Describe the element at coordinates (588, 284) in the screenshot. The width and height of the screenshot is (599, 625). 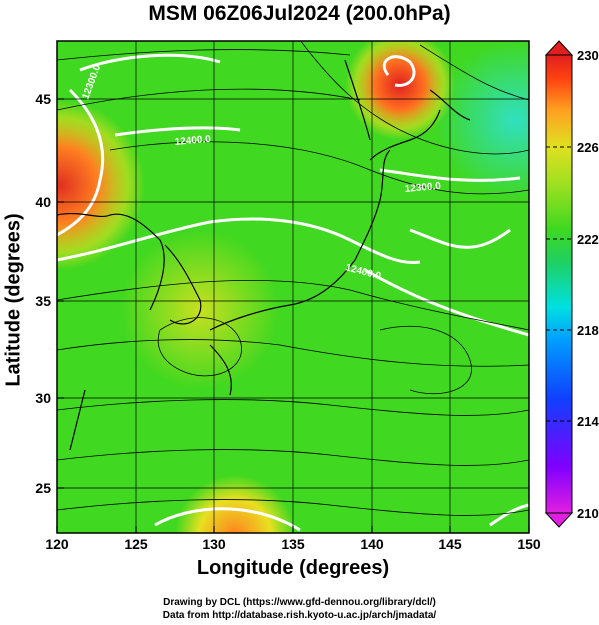
I see `colorbar-tick-labels: 230 226 222 218 214 210` at that location.